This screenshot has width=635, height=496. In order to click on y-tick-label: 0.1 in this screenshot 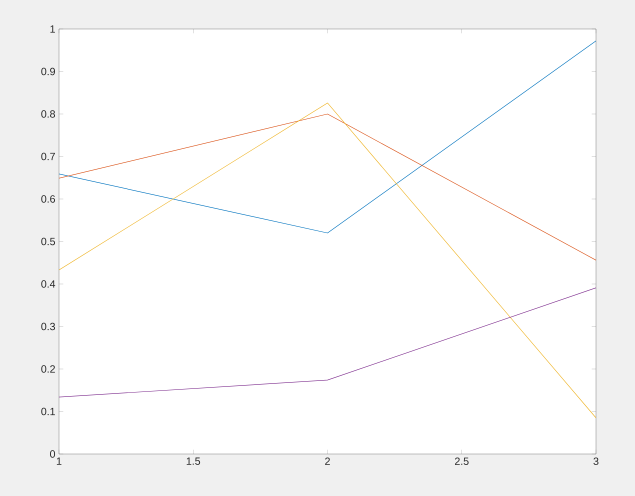, I will do `click(48, 412)`.